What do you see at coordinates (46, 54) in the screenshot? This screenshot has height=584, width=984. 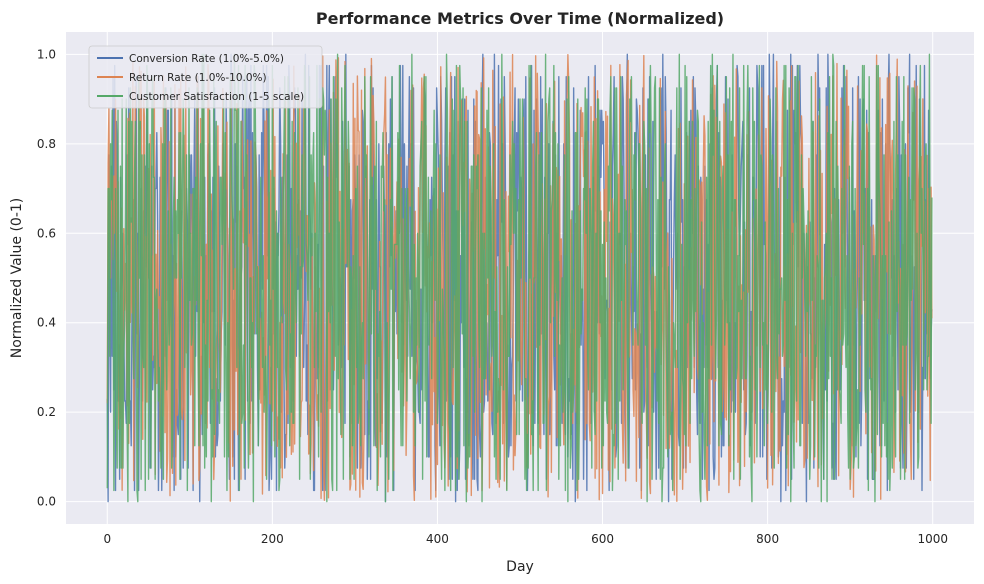 I see `y-tick-label: 1.0` at bounding box center [46, 54].